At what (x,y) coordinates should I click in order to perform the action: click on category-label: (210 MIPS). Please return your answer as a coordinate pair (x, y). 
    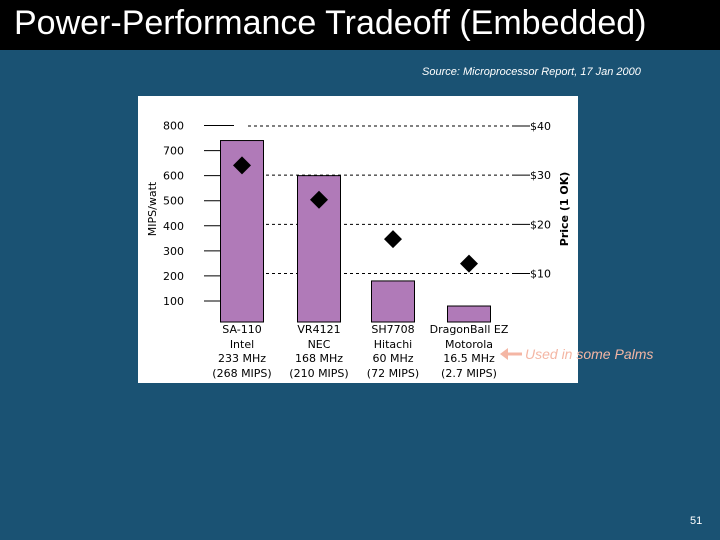
    Looking at the image, I should click on (318, 373).